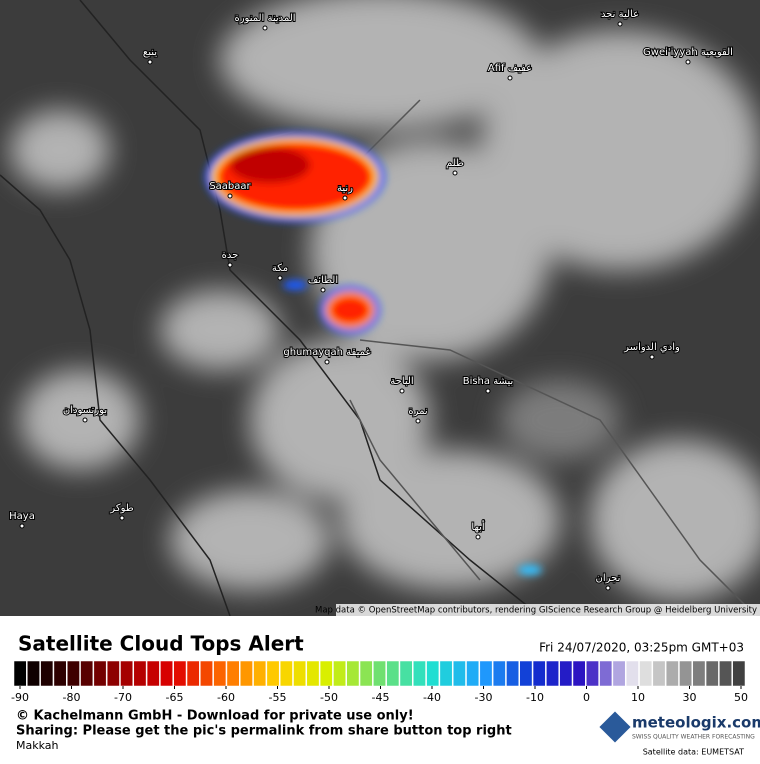 Image resolution: width=760 pixels, height=764 pixels. Describe the element at coordinates (150, 52) in the screenshot. I see `place-label: ينبع` at that location.